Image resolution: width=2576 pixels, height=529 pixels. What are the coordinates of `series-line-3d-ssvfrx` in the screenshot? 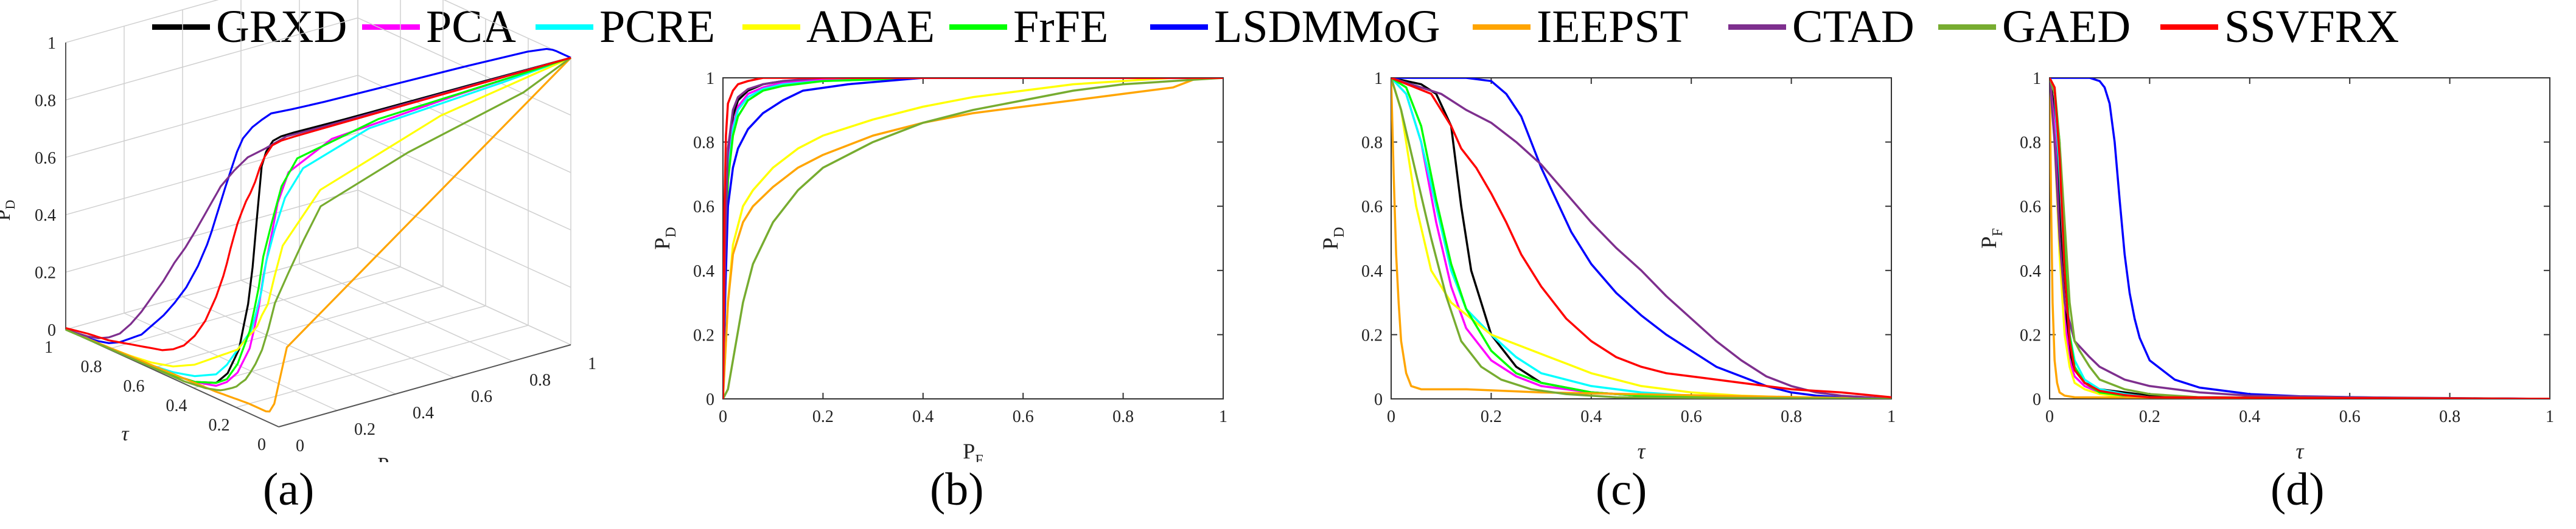 It's located at (318, 204).